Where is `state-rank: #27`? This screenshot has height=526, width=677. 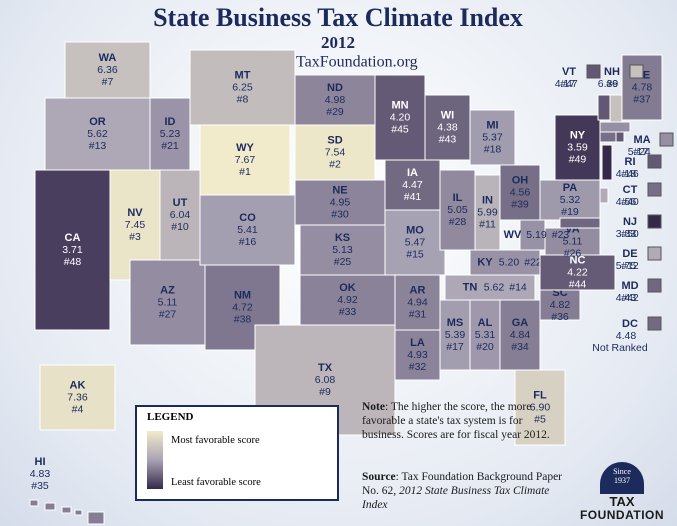 state-rank: #27 is located at coordinates (168, 314).